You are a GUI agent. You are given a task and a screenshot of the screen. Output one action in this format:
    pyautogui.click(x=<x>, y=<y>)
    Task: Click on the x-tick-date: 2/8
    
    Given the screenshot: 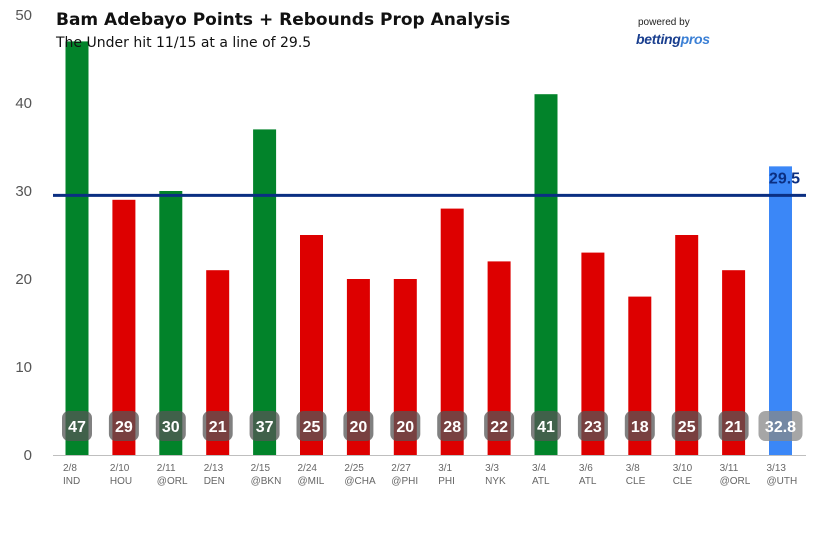 What is the action you would take?
    pyautogui.click(x=70, y=468)
    